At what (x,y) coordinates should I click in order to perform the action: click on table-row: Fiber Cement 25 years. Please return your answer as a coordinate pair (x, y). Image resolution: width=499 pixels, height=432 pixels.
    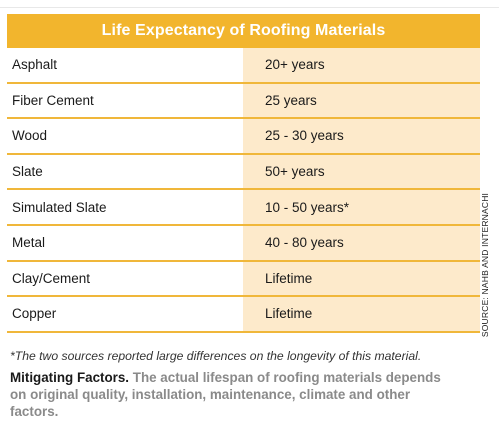
    Looking at the image, I should click on (243, 101).